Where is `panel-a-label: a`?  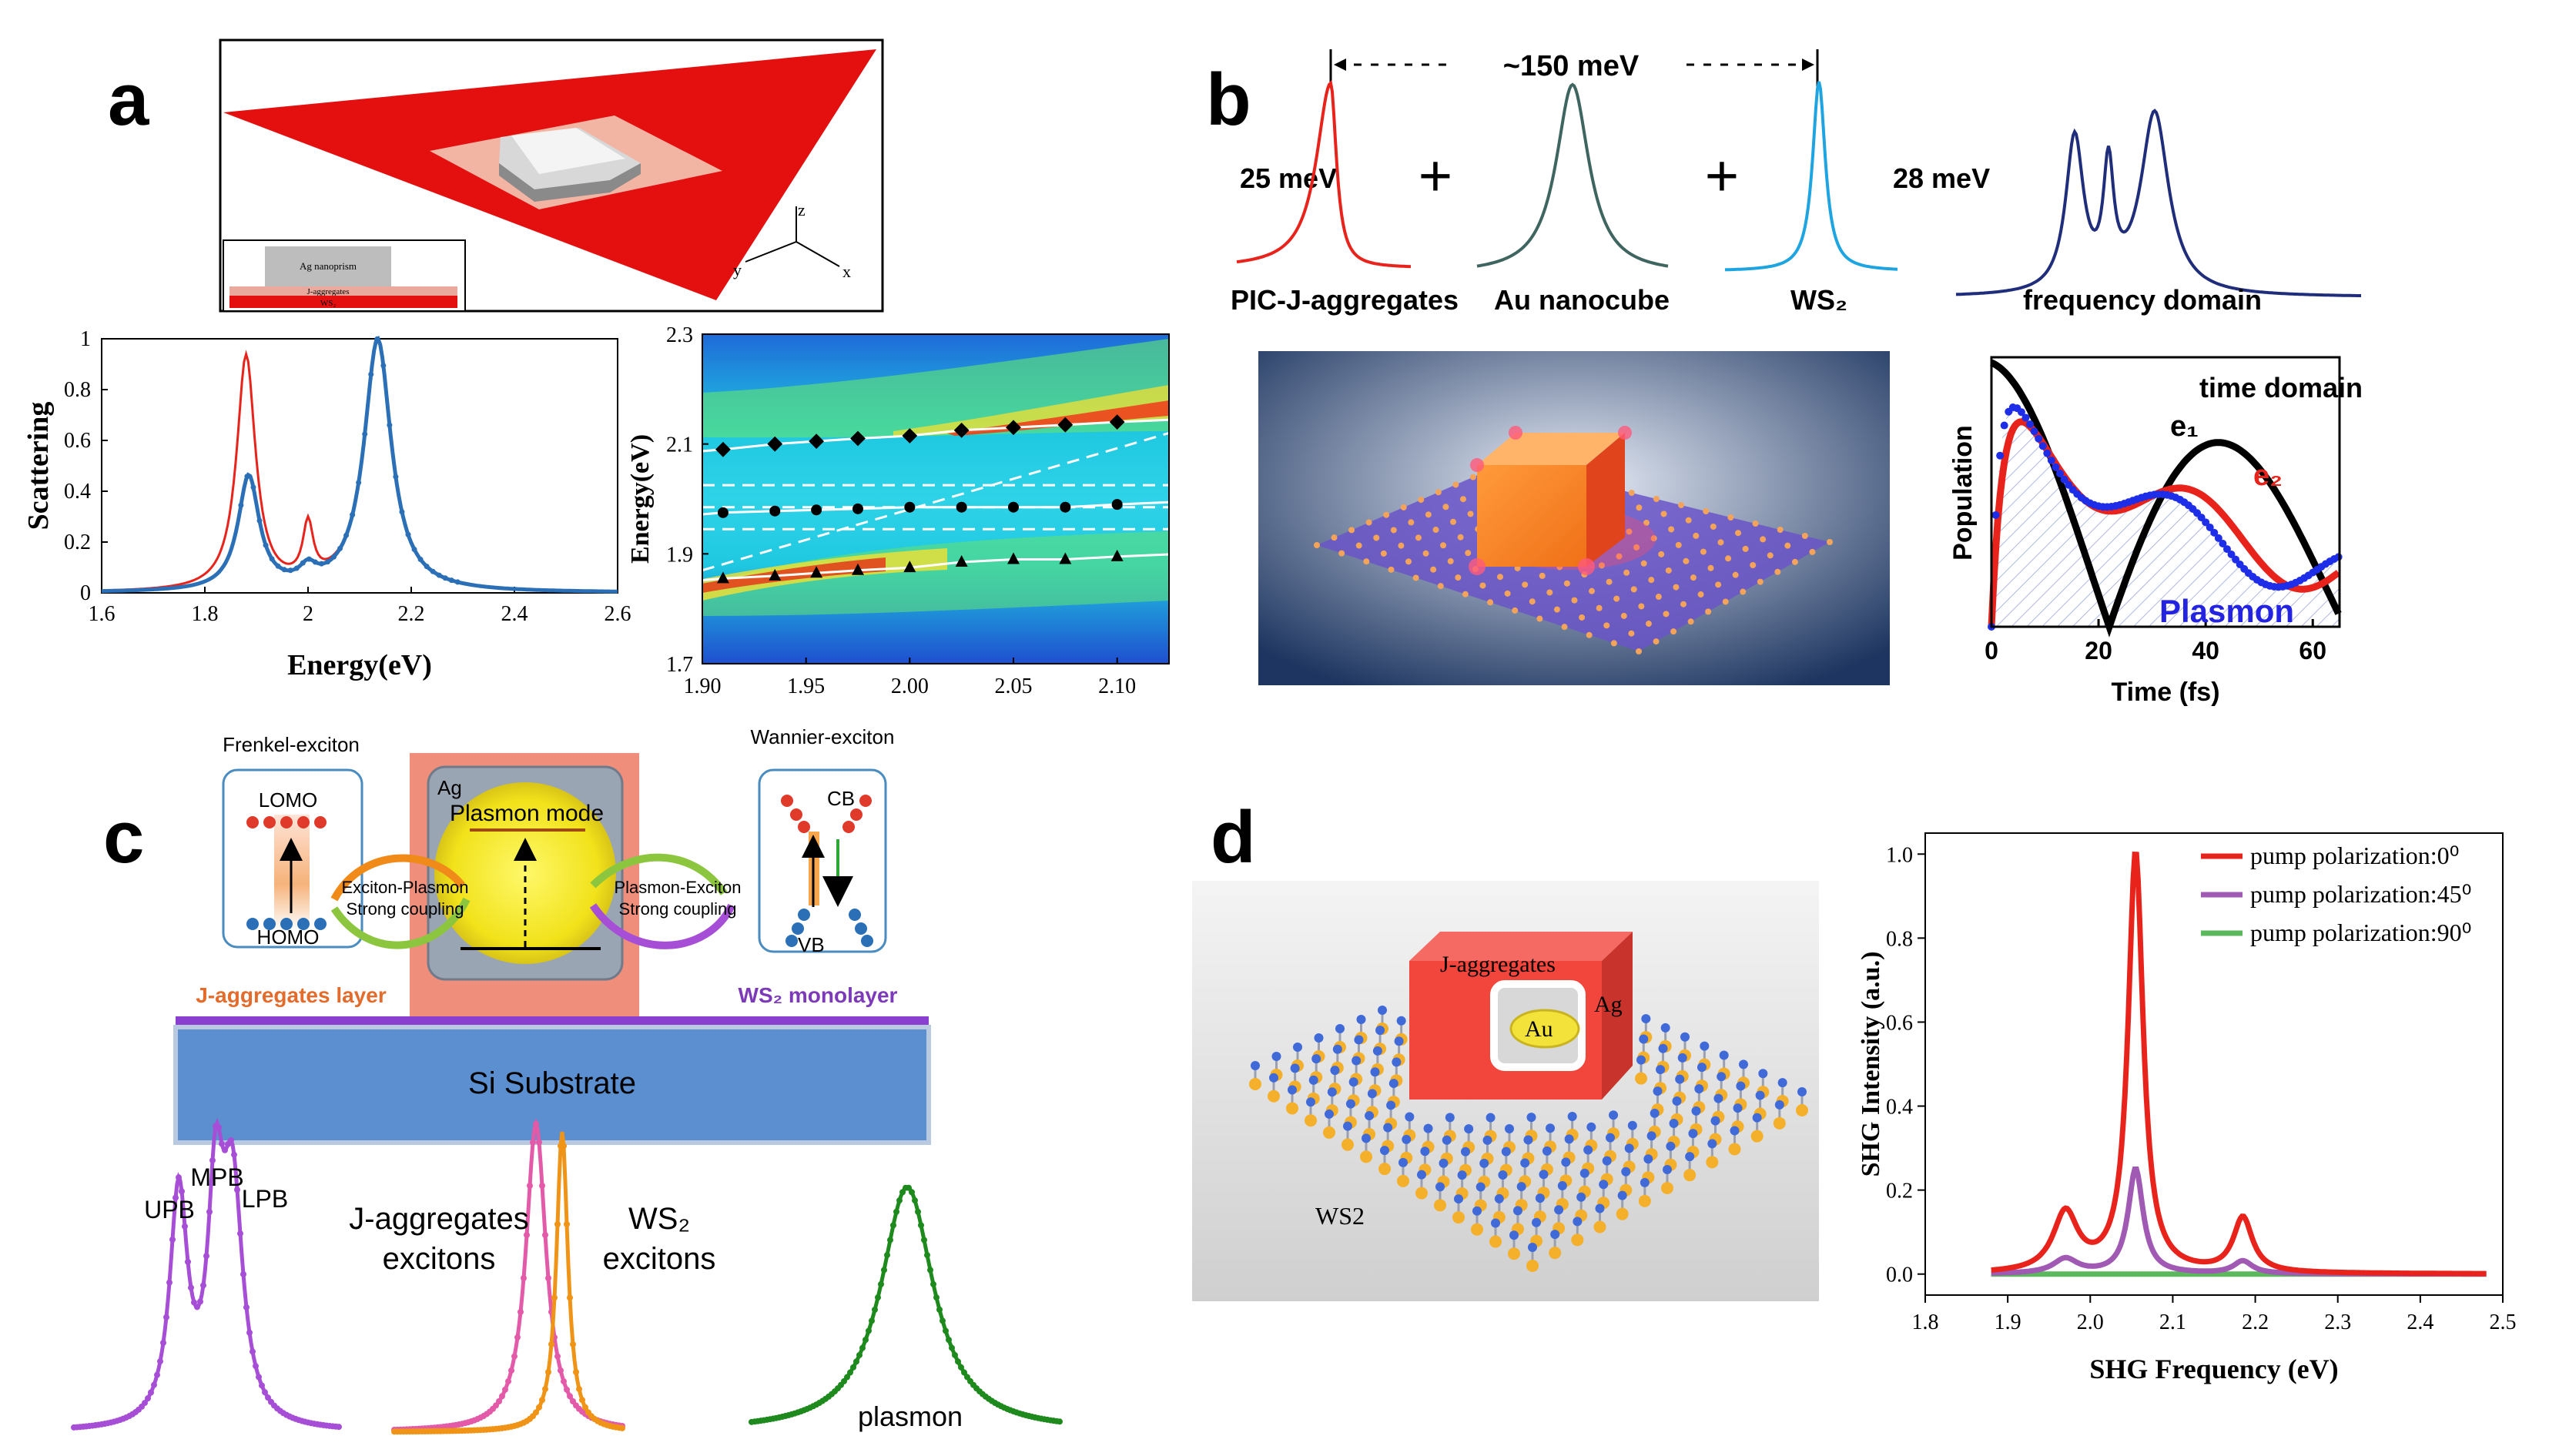 panel-a-label: a is located at coordinates (128, 100).